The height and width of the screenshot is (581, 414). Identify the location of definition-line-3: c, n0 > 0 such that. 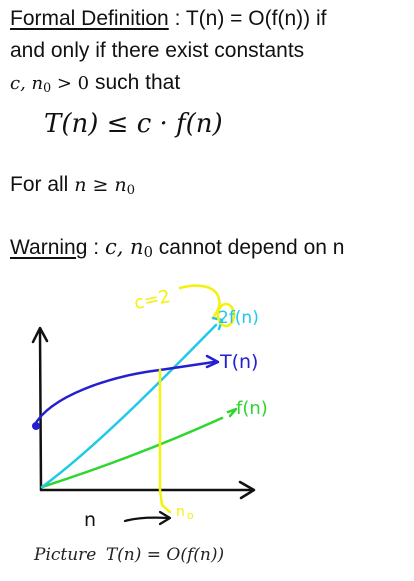
(95, 85).